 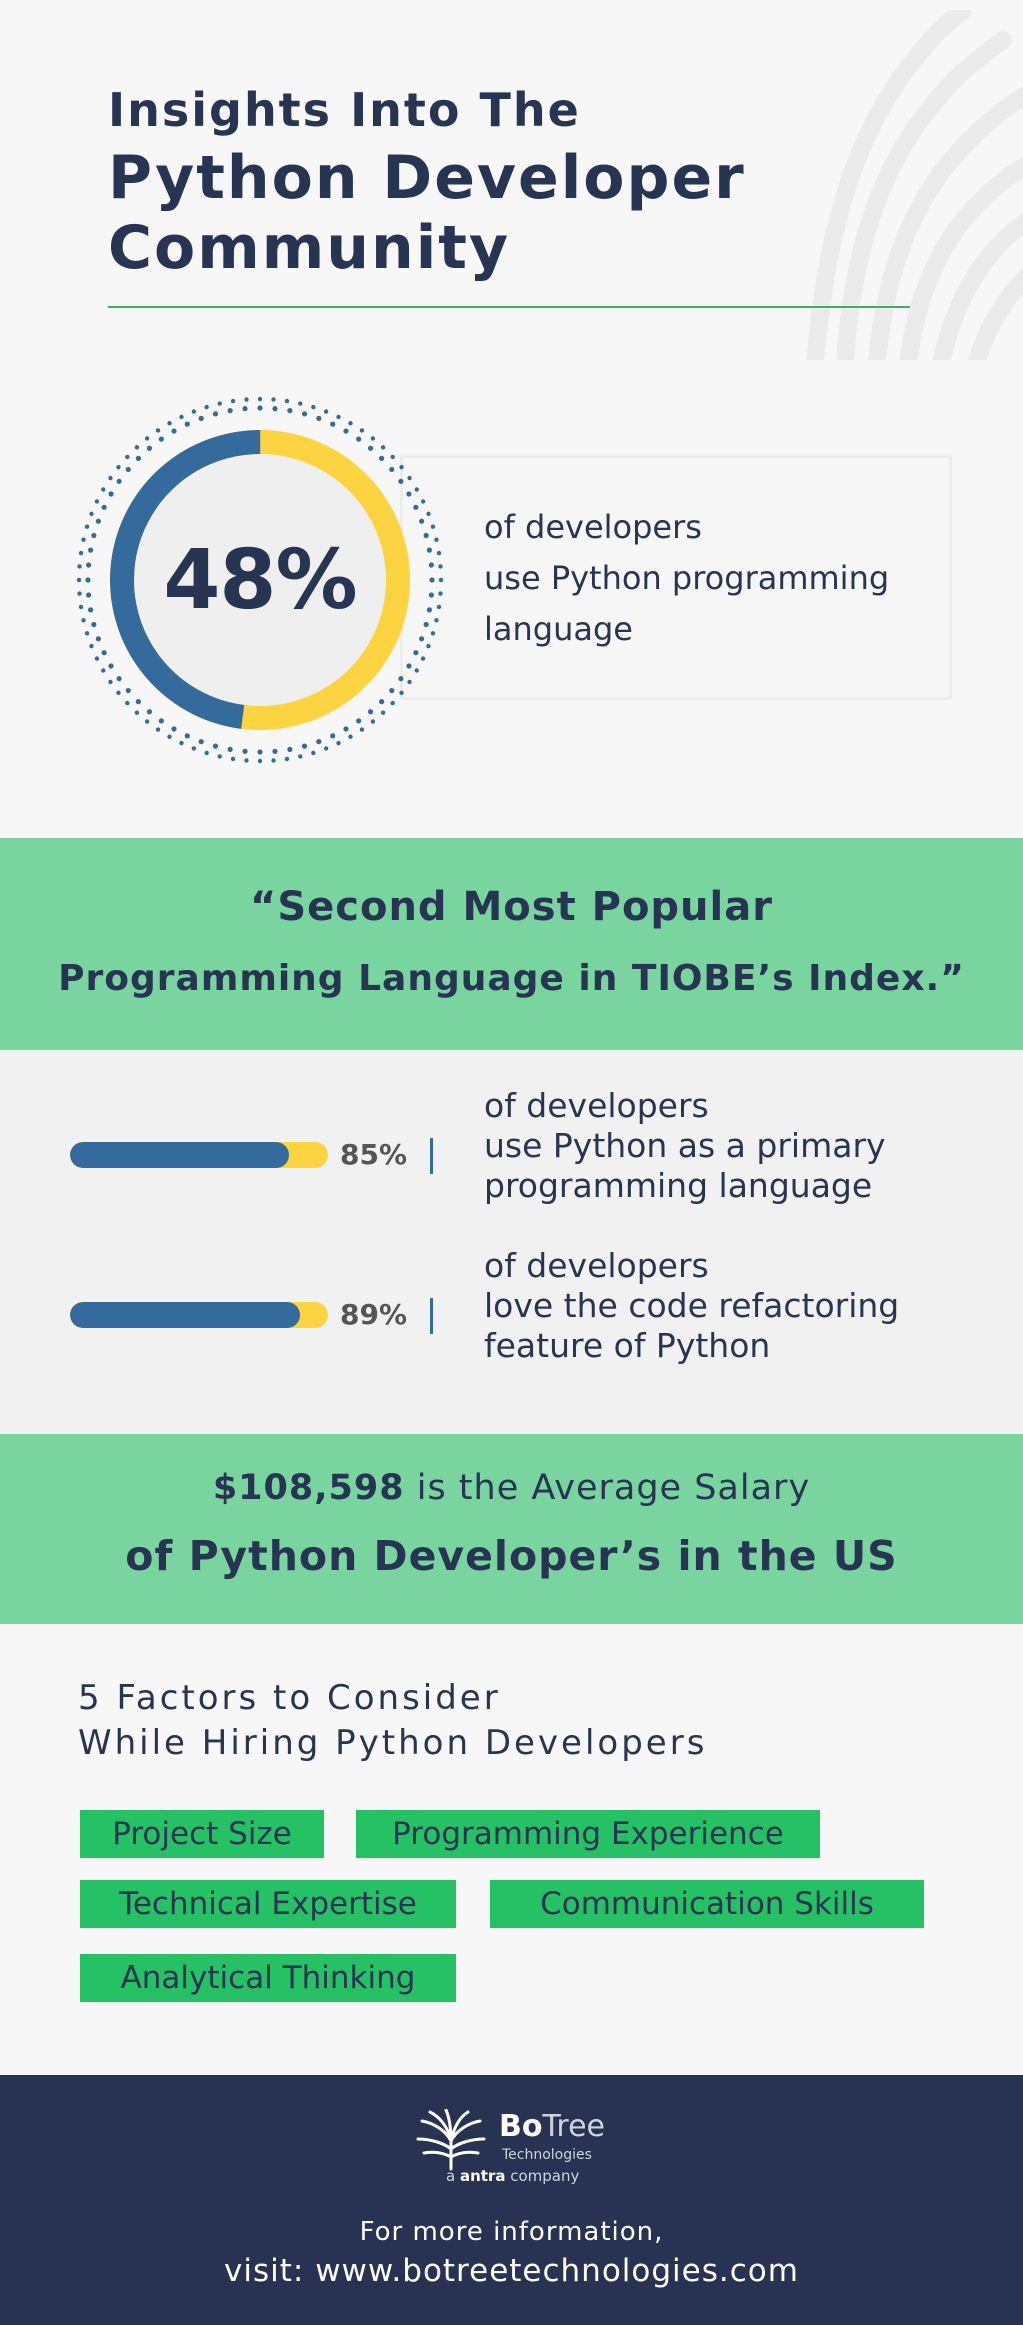 What do you see at coordinates (344, 110) in the screenshot?
I see `title-small: Insights Into The` at bounding box center [344, 110].